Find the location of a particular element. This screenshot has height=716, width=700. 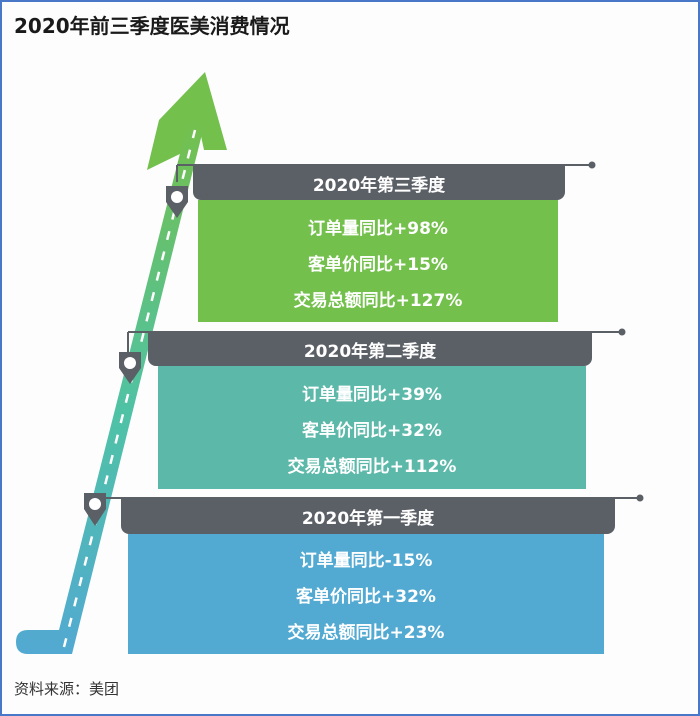

q2-metric-gmv: 交易总额同比+112% is located at coordinates (372, 467).